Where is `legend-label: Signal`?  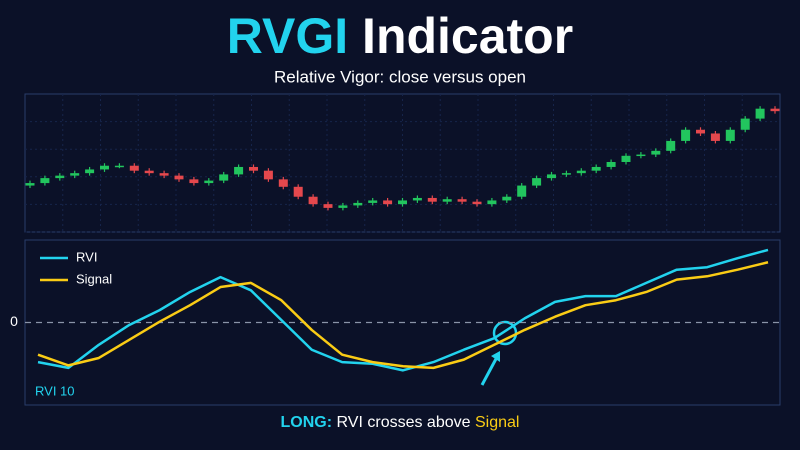
legend-label: Signal is located at coordinates (94, 278).